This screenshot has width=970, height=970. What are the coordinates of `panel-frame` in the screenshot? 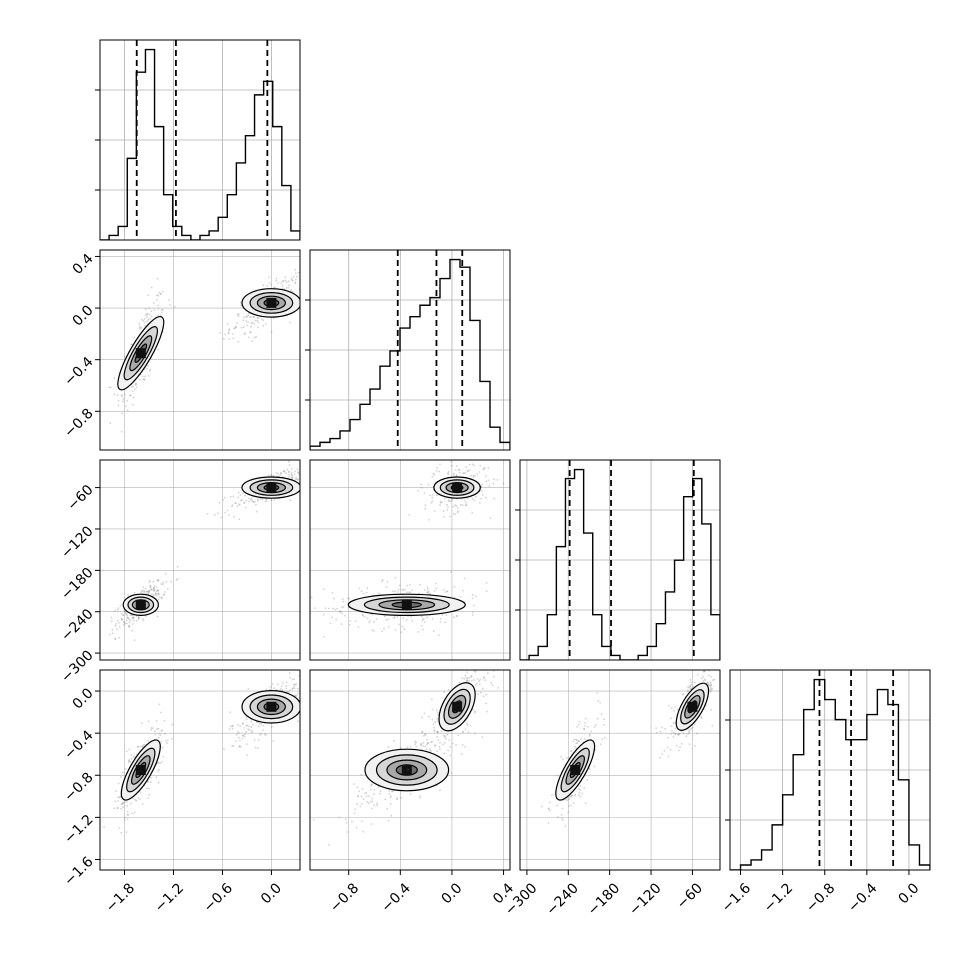 It's located at (620, 770).